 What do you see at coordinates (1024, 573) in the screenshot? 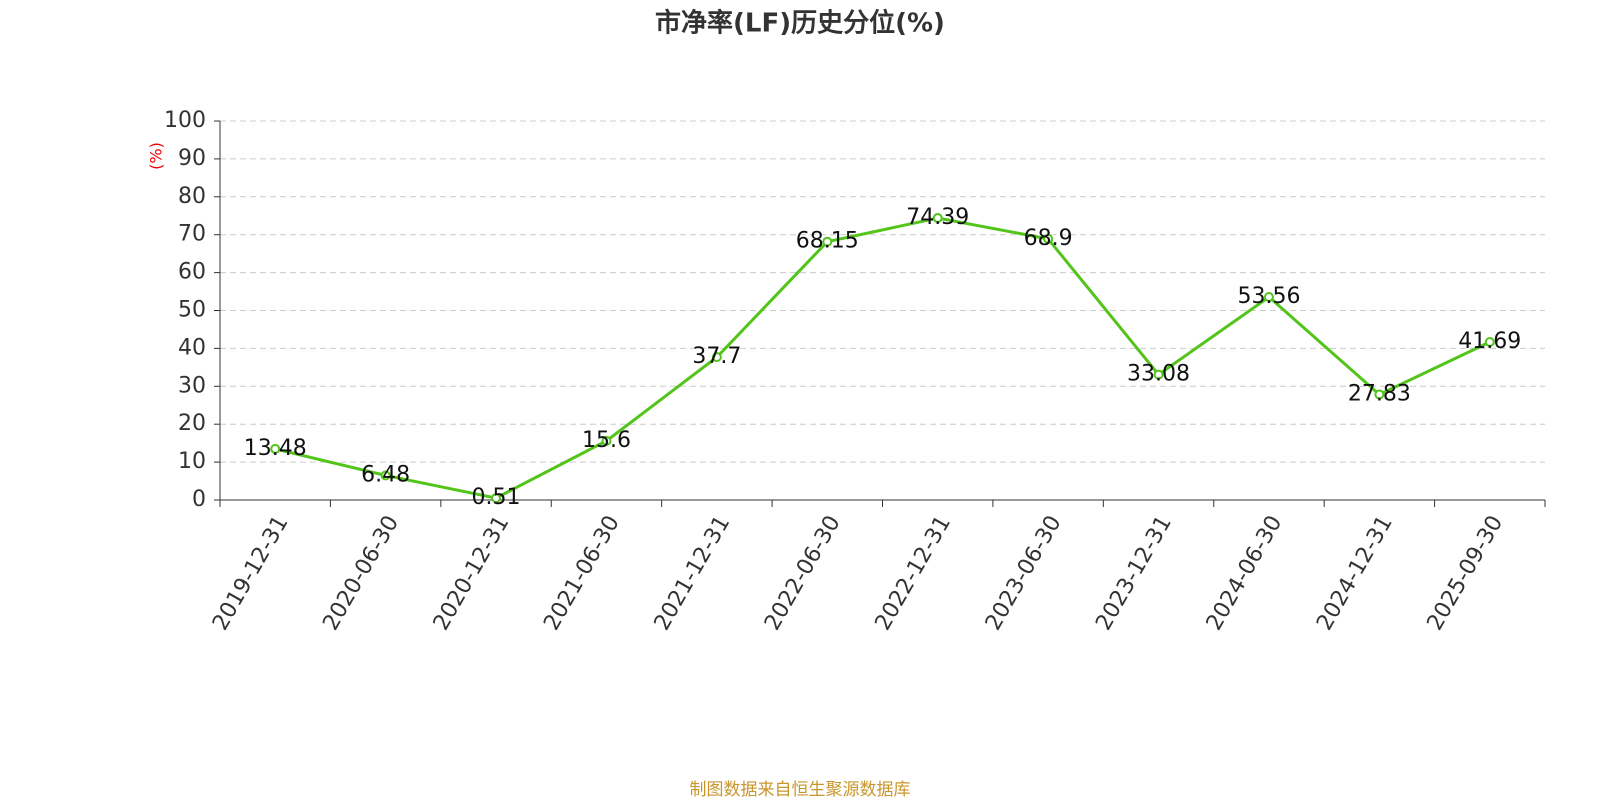
I see `x-tick-label: 2023-06-30` at bounding box center [1024, 573].